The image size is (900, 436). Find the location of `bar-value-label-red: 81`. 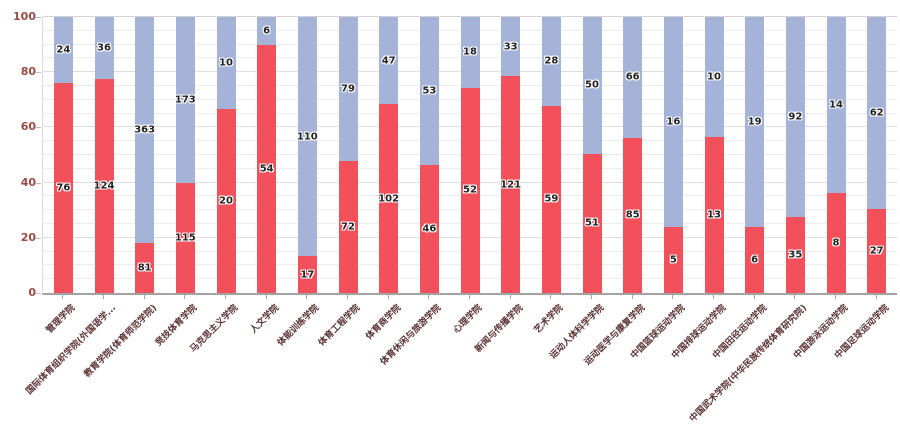

bar-value-label-red: 81 is located at coordinates (144, 268).